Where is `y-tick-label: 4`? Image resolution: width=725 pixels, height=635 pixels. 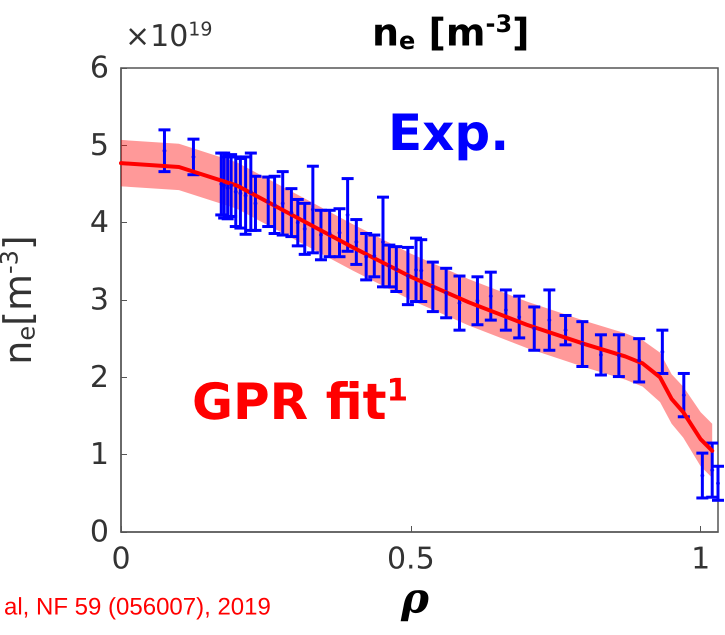
y-tick-label: 4 is located at coordinates (99, 222).